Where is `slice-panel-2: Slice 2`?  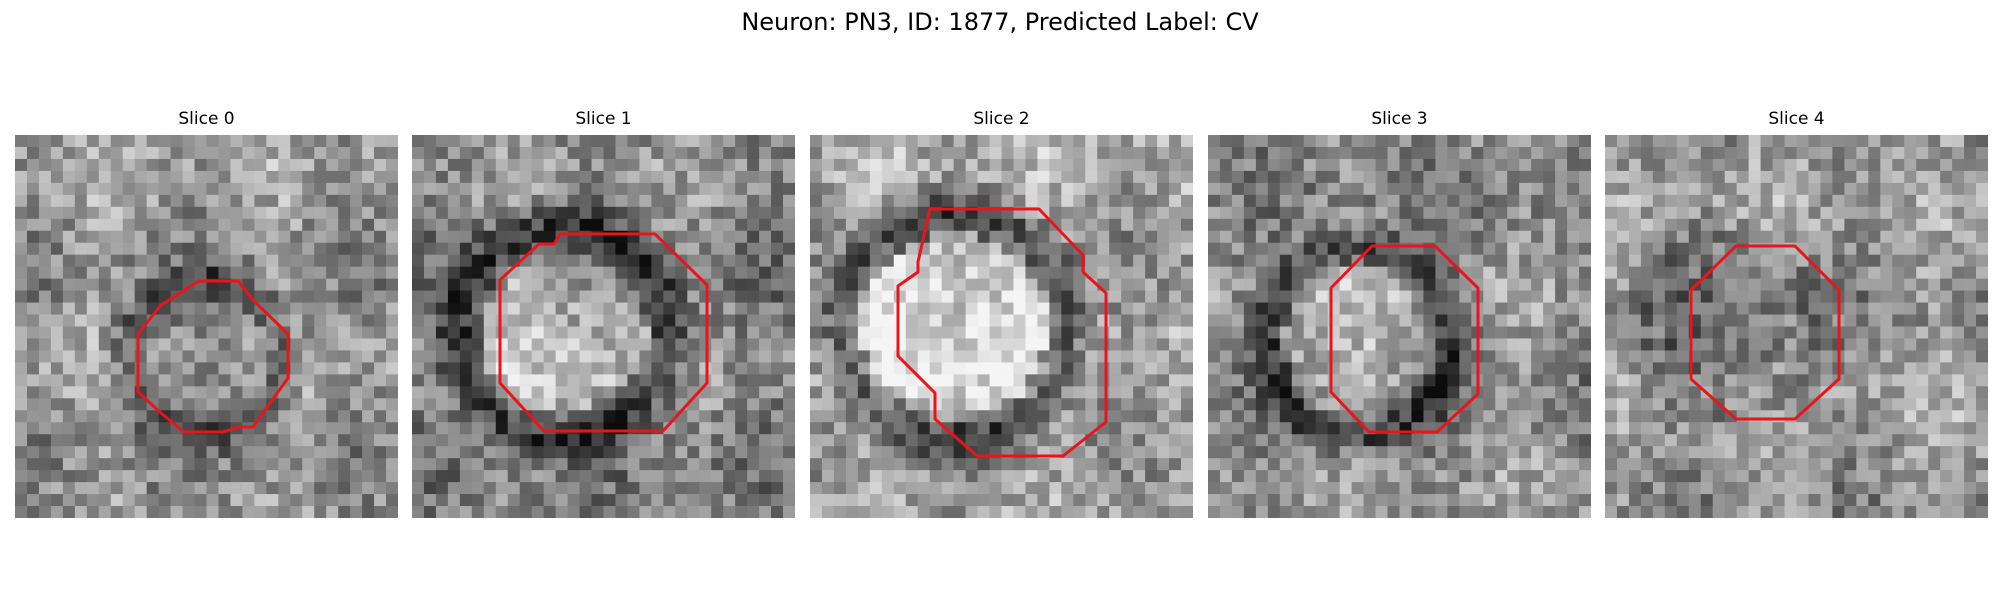
slice-panel-2: Slice 2 is located at coordinates (1001, 314).